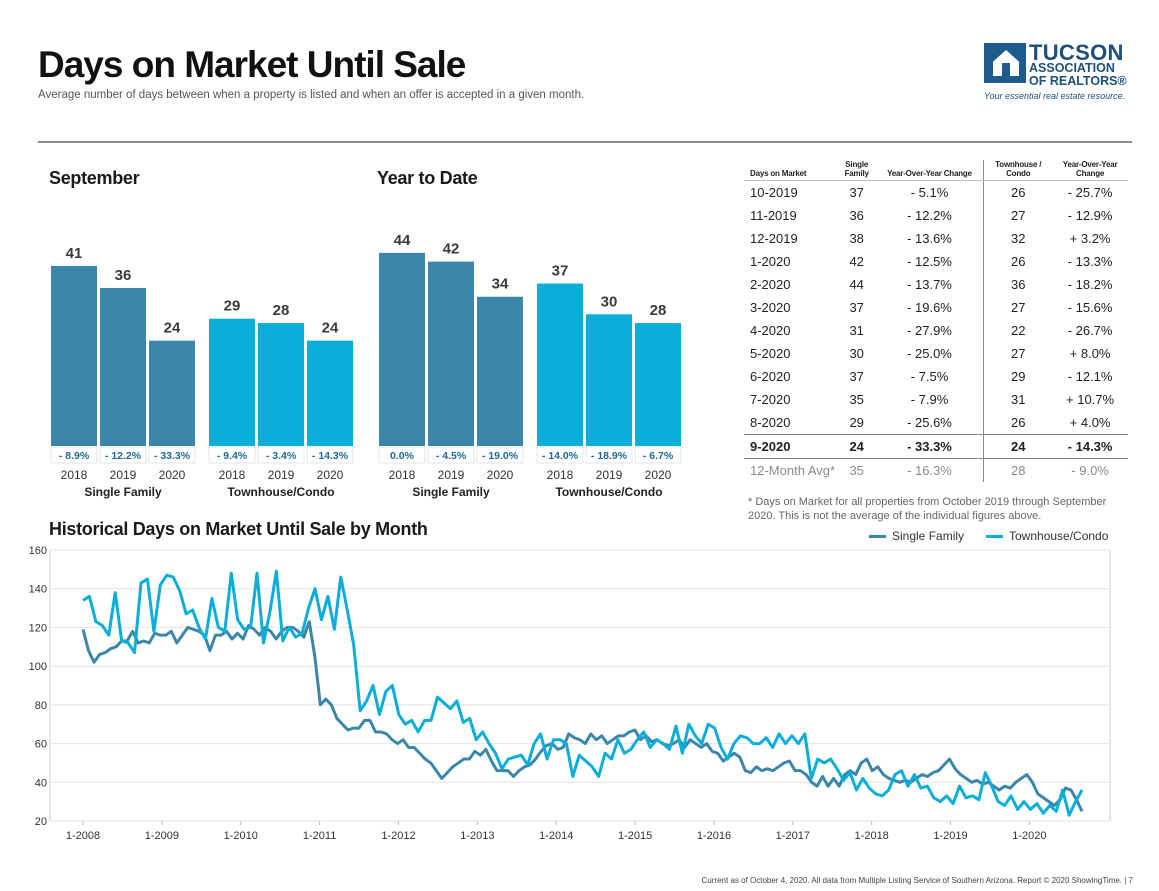  What do you see at coordinates (38, 667) in the screenshot?
I see `y-tick-label: 100` at bounding box center [38, 667].